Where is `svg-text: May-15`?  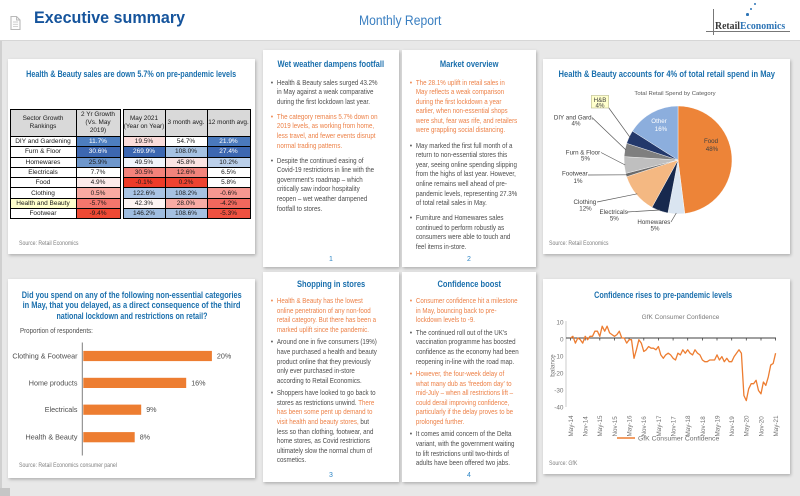 svg-text: May-15 is located at coordinates (600, 425).